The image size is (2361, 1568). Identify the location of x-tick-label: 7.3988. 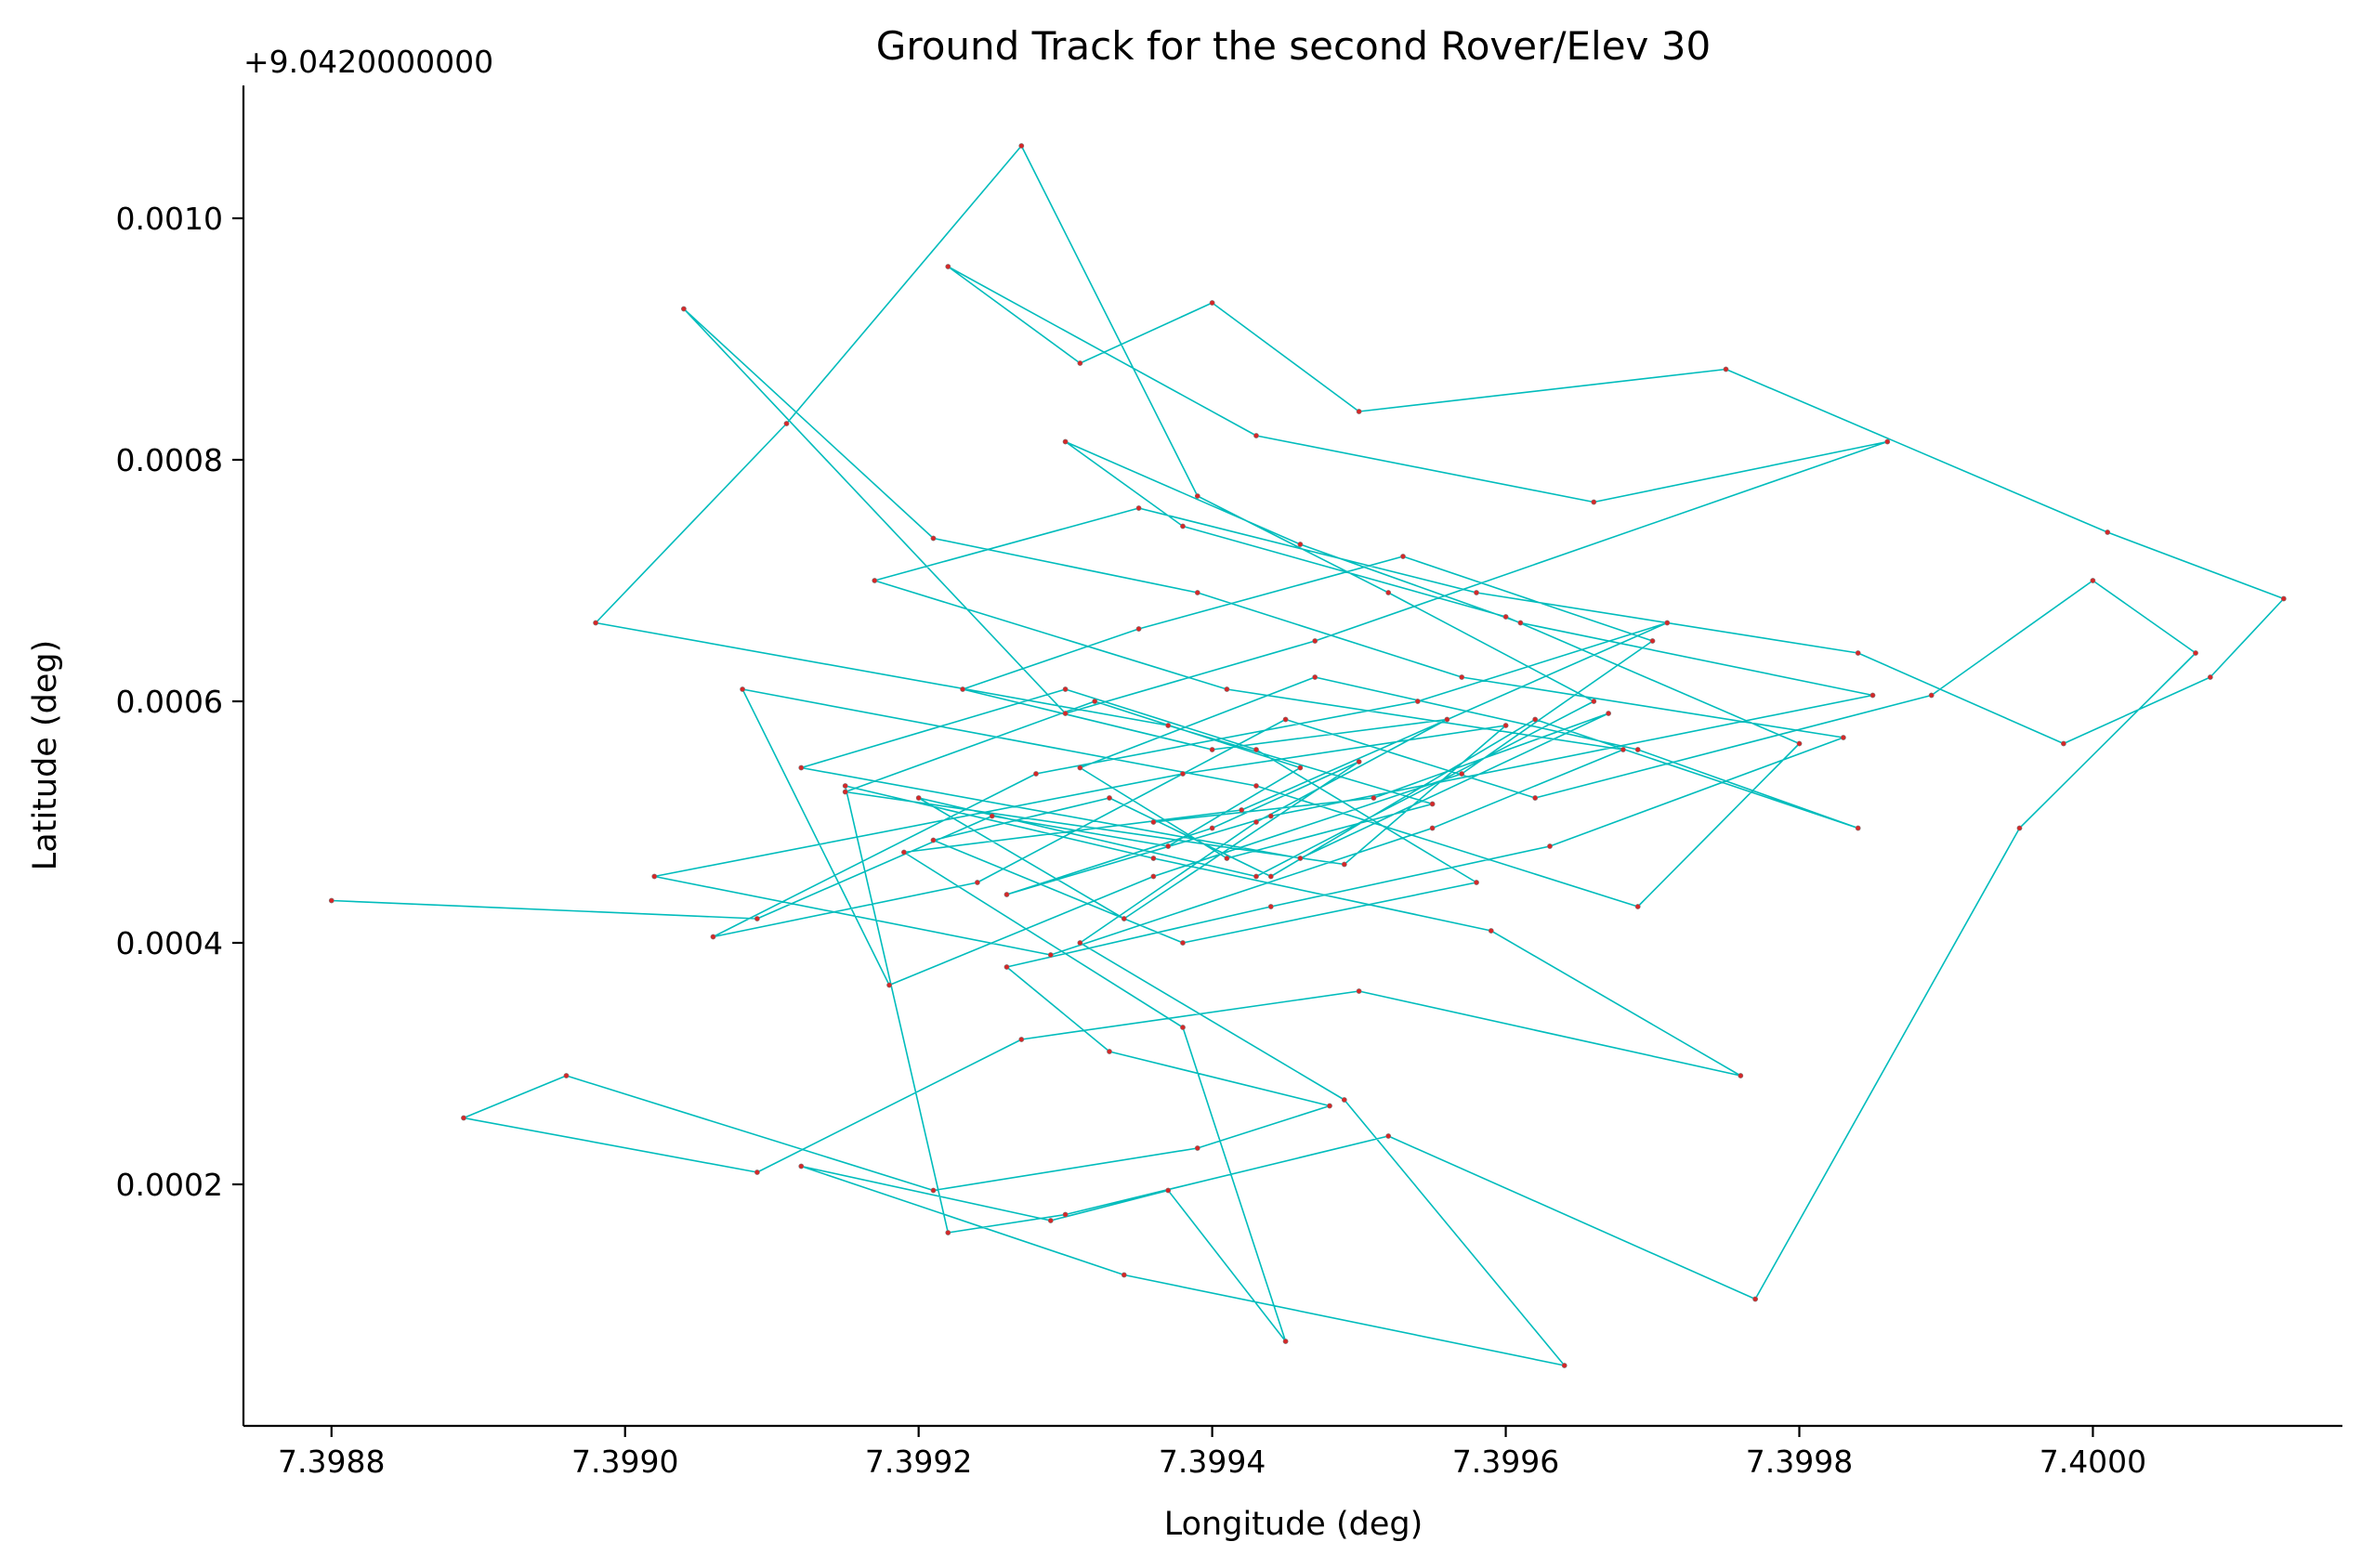
(331, 1462).